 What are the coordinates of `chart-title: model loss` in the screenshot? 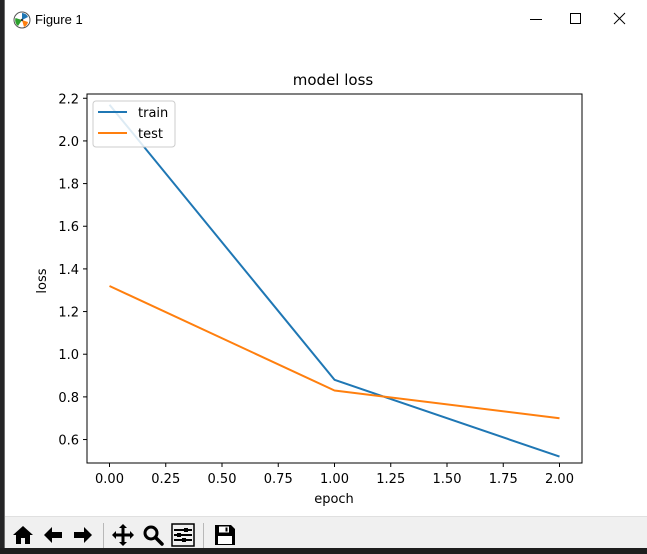 It's located at (333, 80).